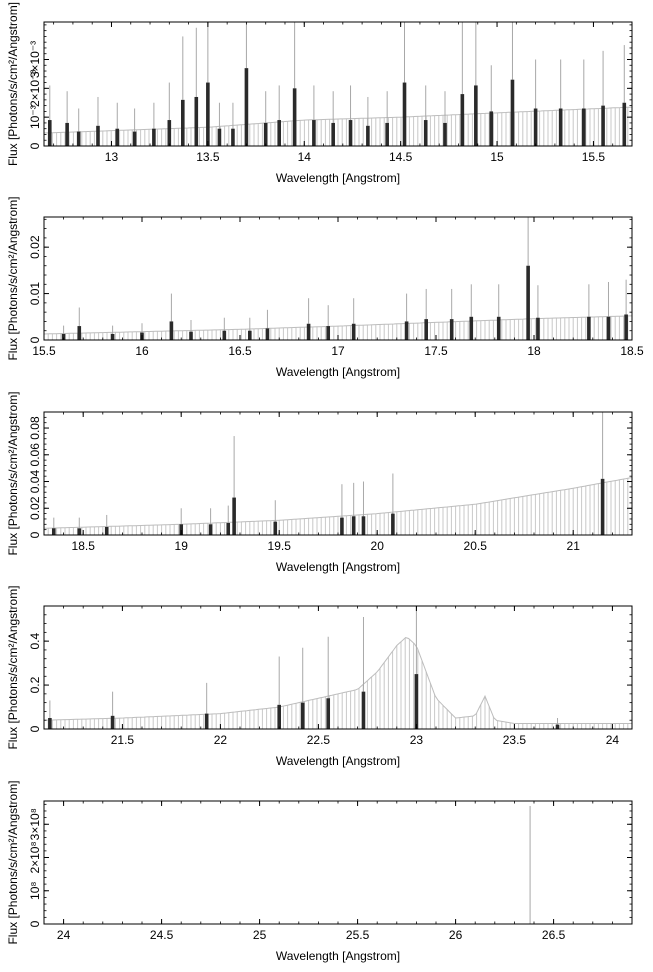 The width and height of the screenshot is (653, 972). I want to click on y-tick-label: 0.04, so click(35, 482).